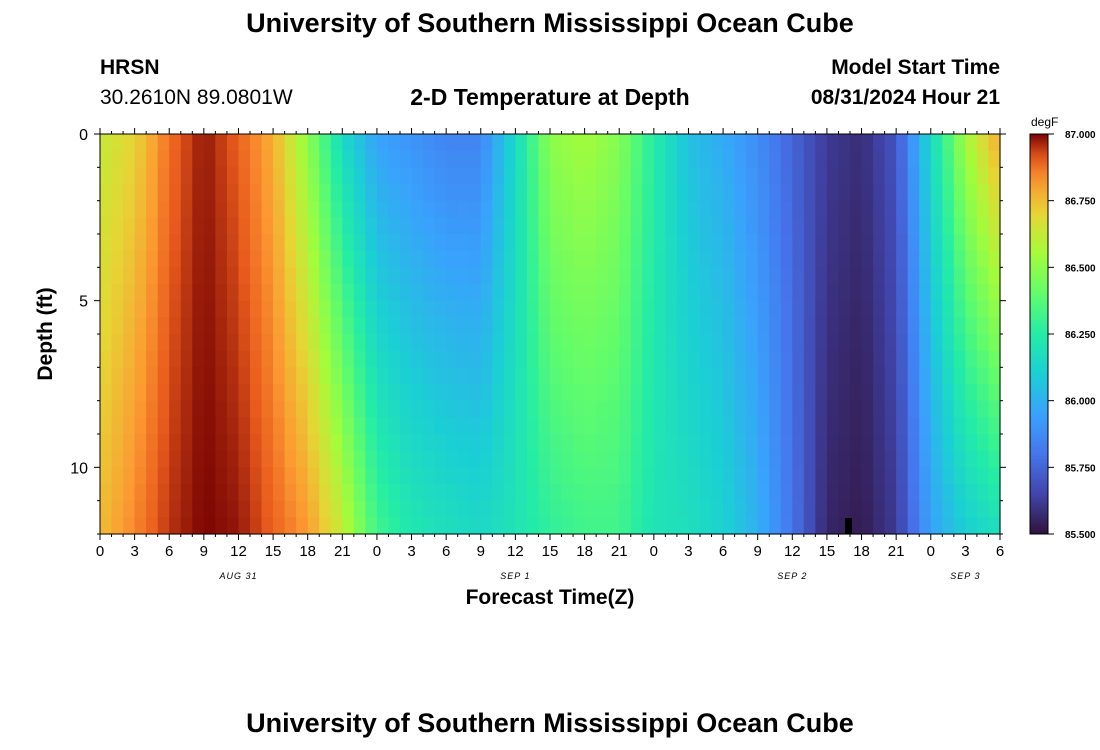 Image resolution: width=1100 pixels, height=750 pixels. I want to click on x-tick-label: 9, so click(481, 551).